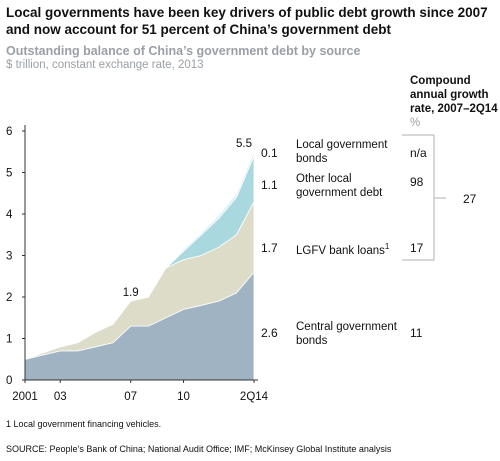 This screenshot has height=461, width=500. I want to click on y-tick-label: 2, so click(9, 298).